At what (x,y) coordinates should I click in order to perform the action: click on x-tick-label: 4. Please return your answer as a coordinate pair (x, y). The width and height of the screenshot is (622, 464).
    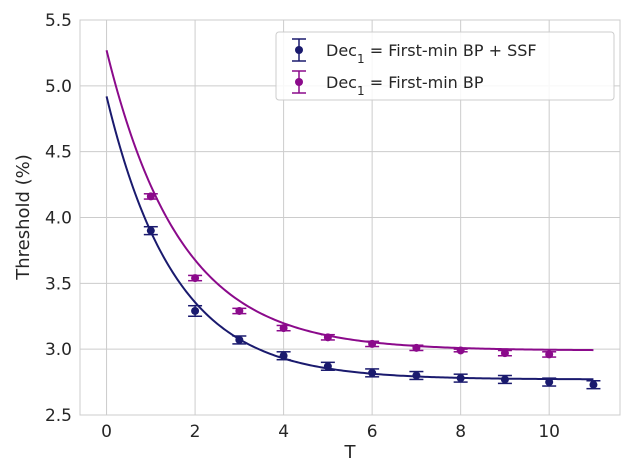
    Looking at the image, I should click on (283, 432).